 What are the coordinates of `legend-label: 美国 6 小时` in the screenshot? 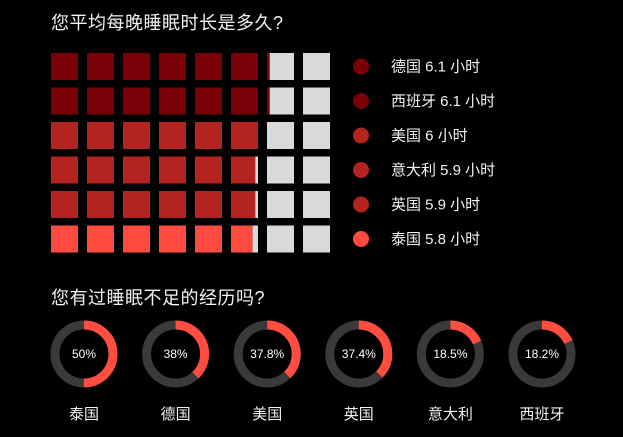 It's located at (429, 136).